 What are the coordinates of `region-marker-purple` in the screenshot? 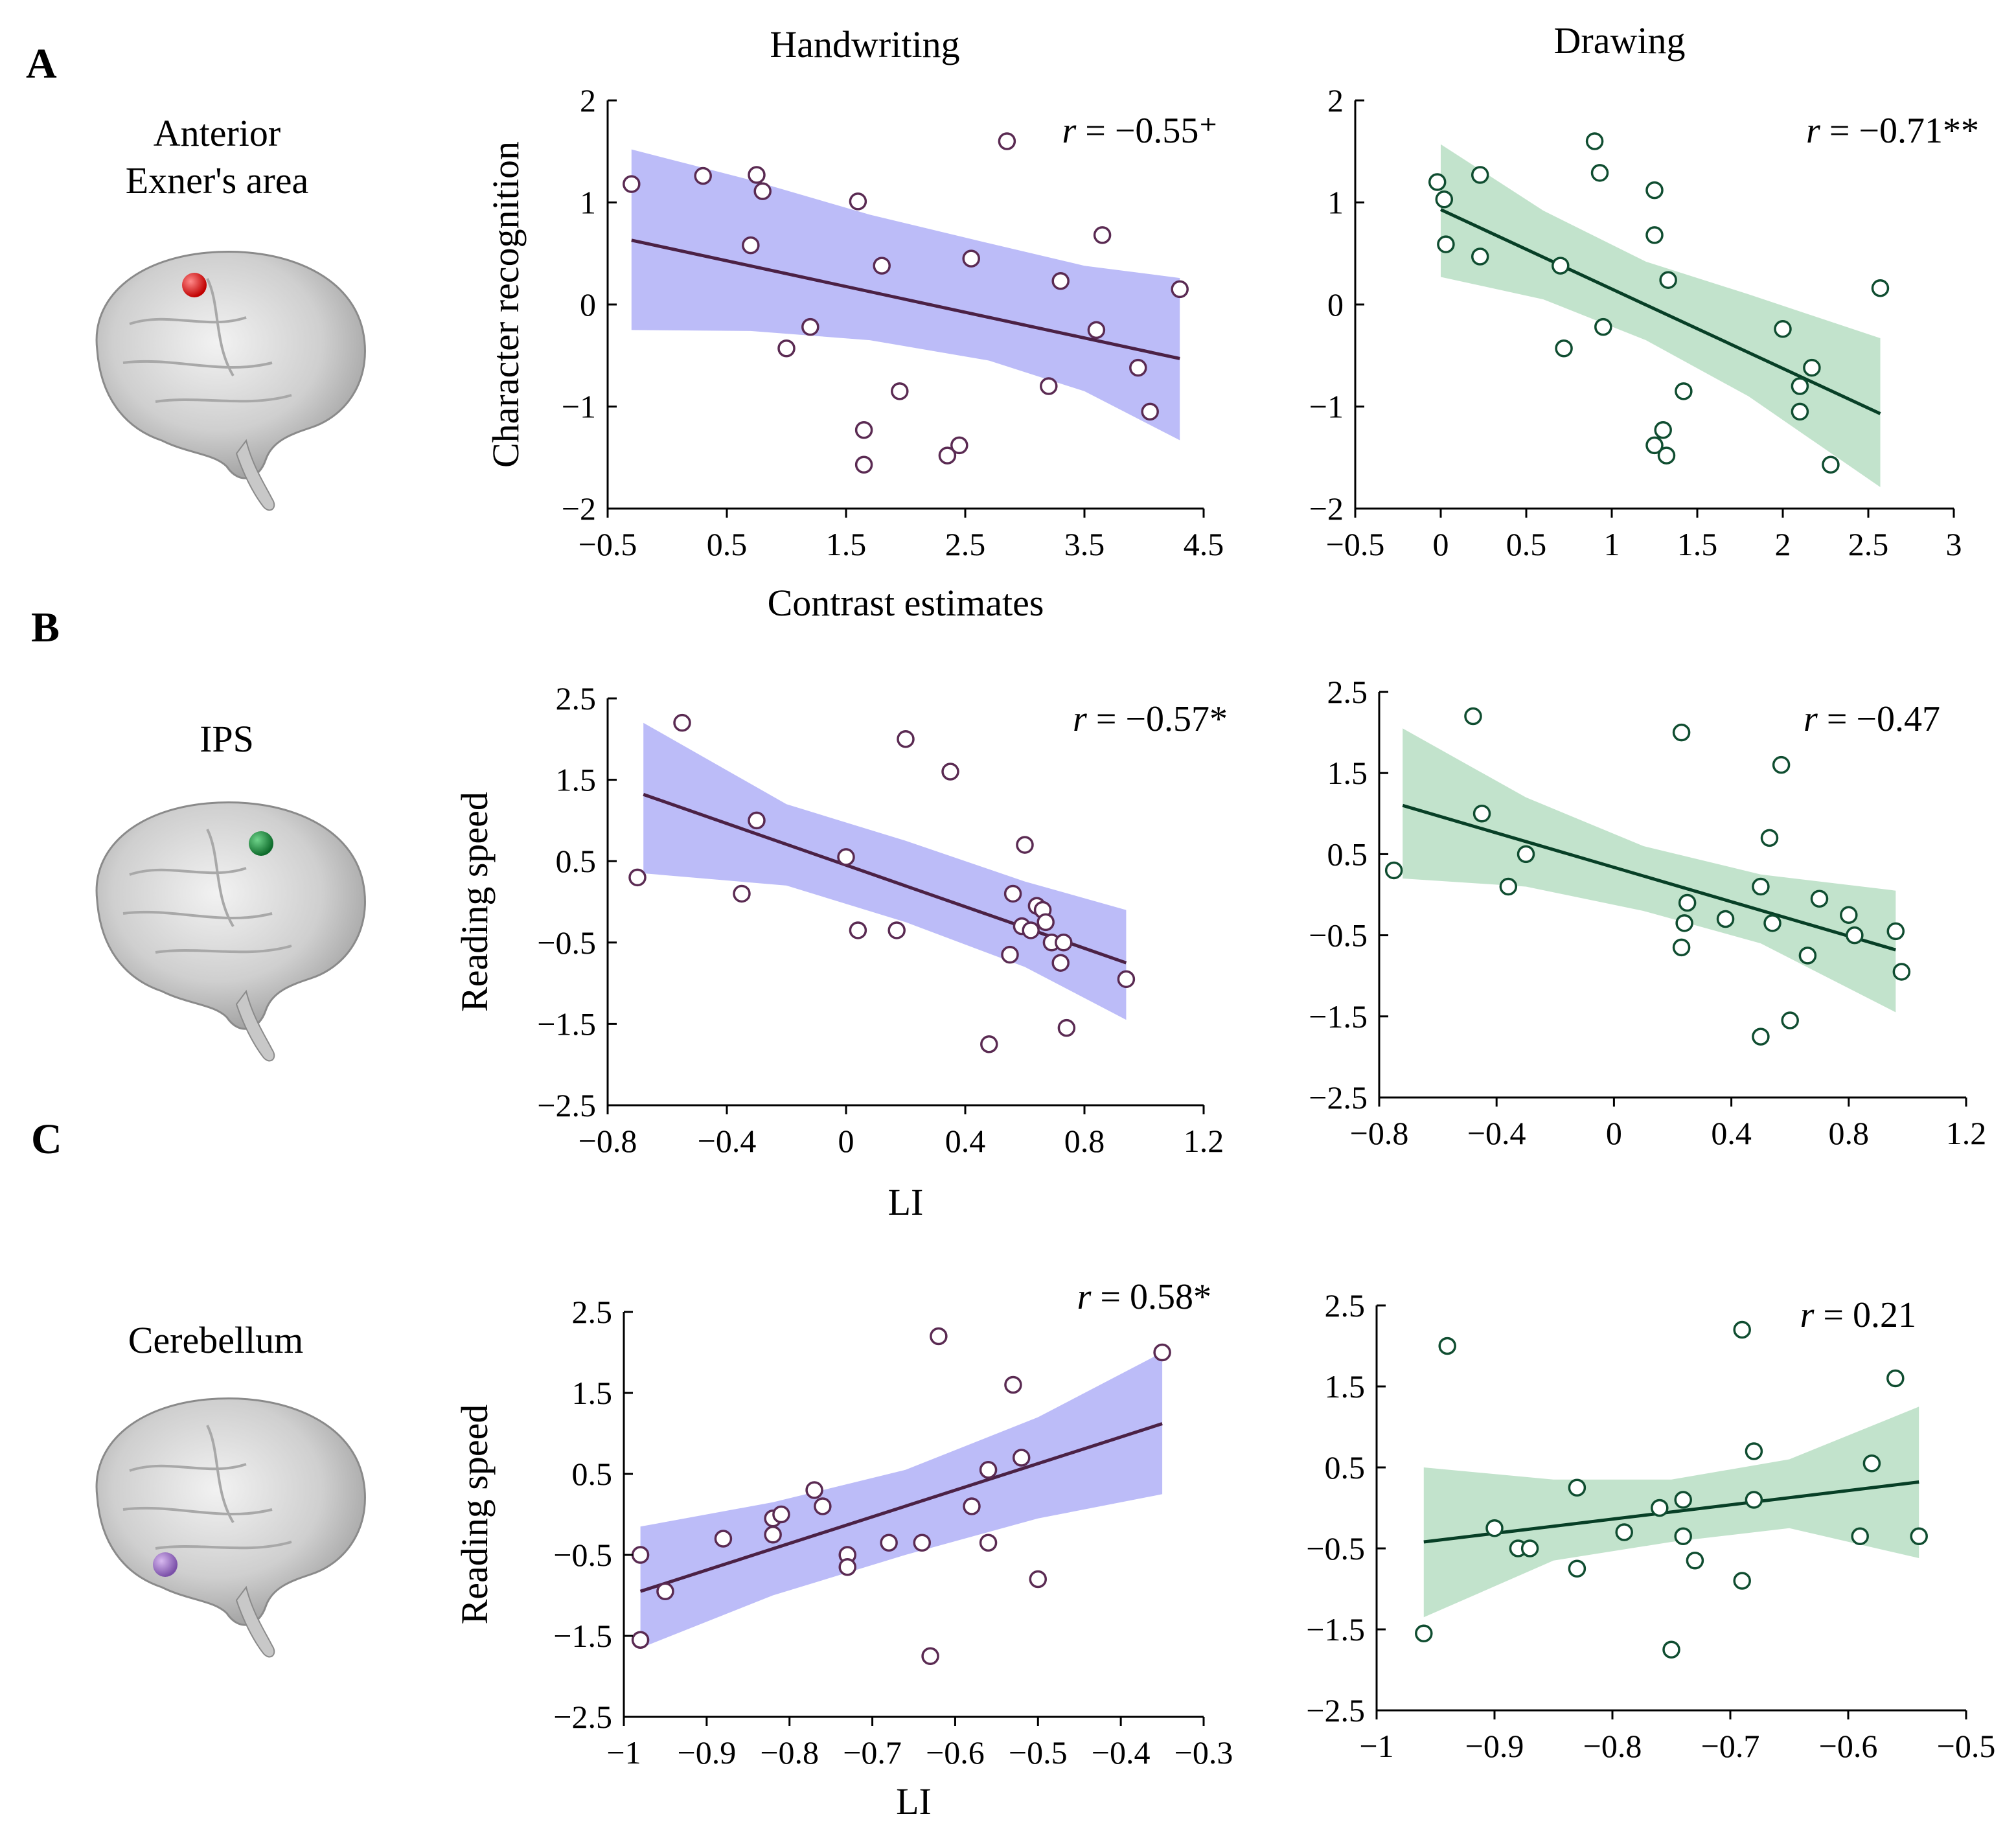 It's located at (165, 1564).